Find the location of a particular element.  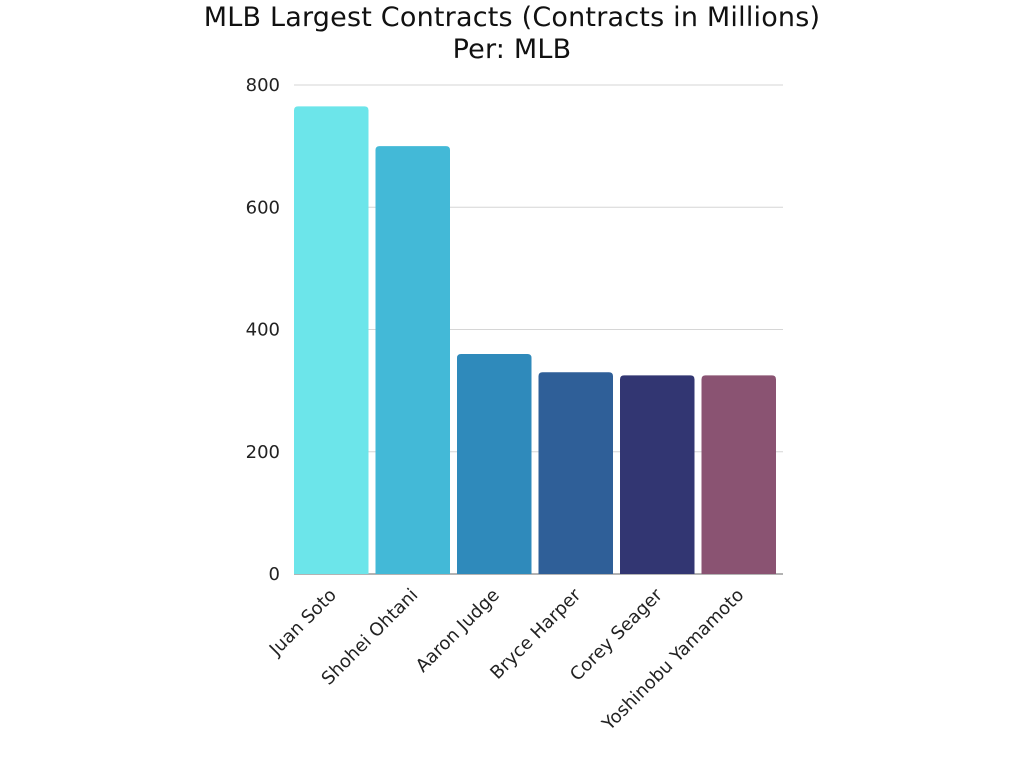

x-category-label: Aaron Judge is located at coordinates (458, 631).